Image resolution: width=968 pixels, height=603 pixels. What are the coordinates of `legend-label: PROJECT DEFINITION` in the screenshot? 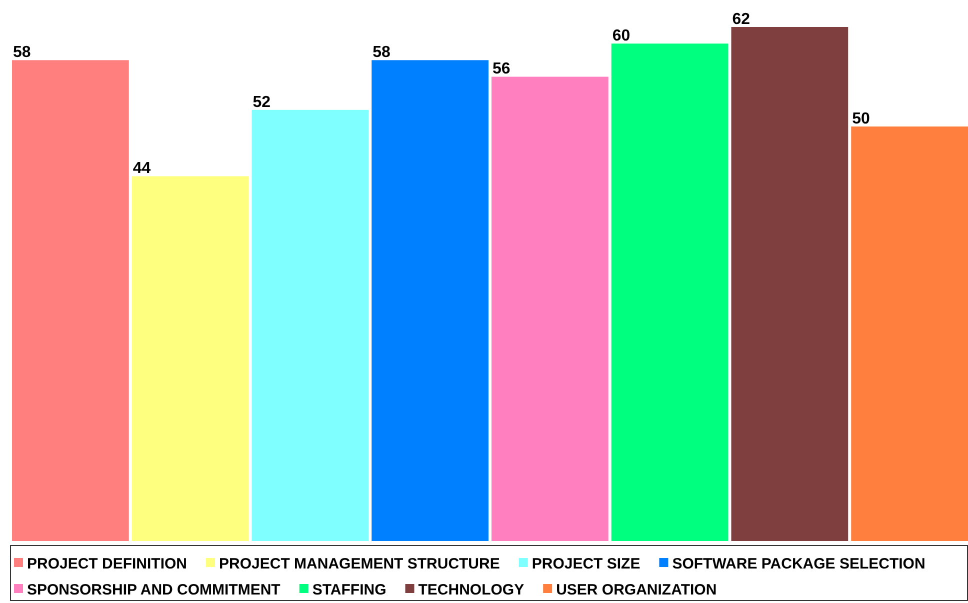 It's located at (107, 564).